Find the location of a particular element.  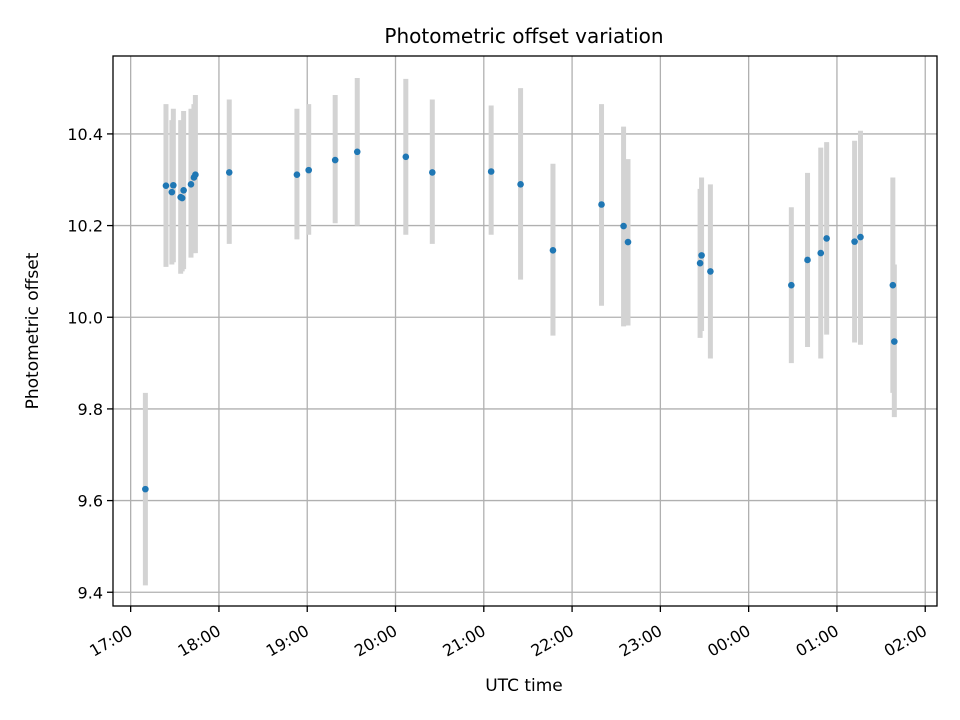

y-tick-label: 9.6 is located at coordinates (90, 501).